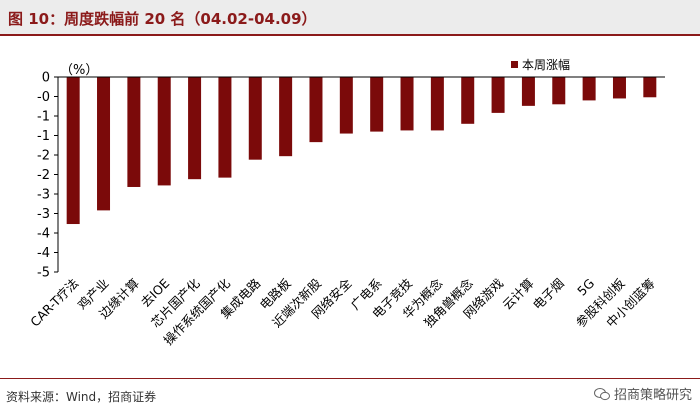 The width and height of the screenshot is (700, 420). What do you see at coordinates (81, 397) in the screenshot?
I see `source-note: 资料来源：Wind，招商证券` at bounding box center [81, 397].